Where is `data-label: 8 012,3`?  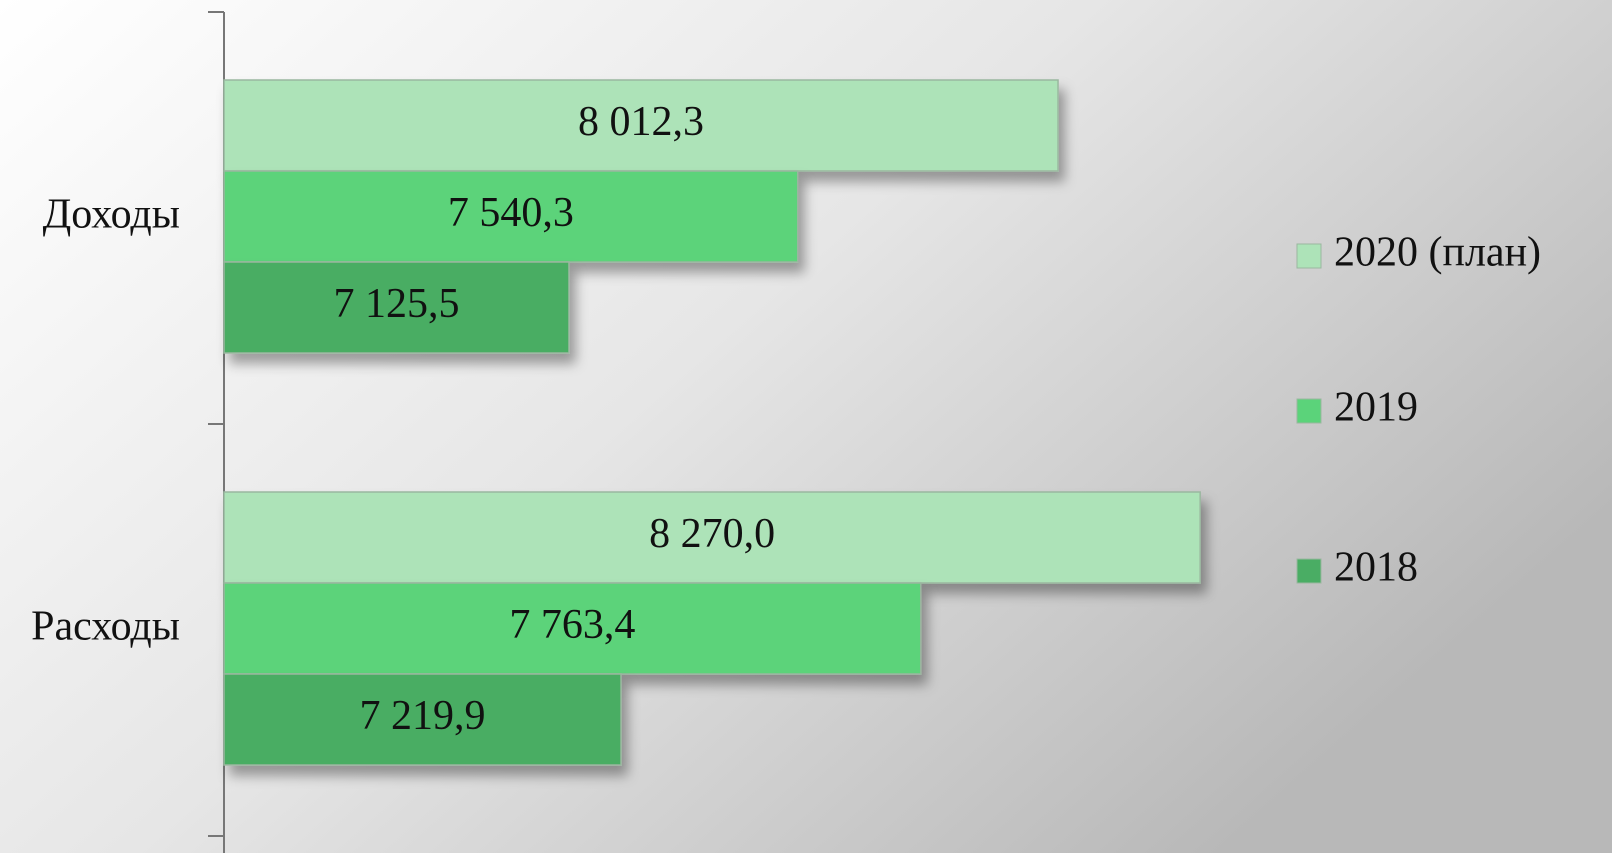 data-label: 8 012,3 is located at coordinates (641, 122).